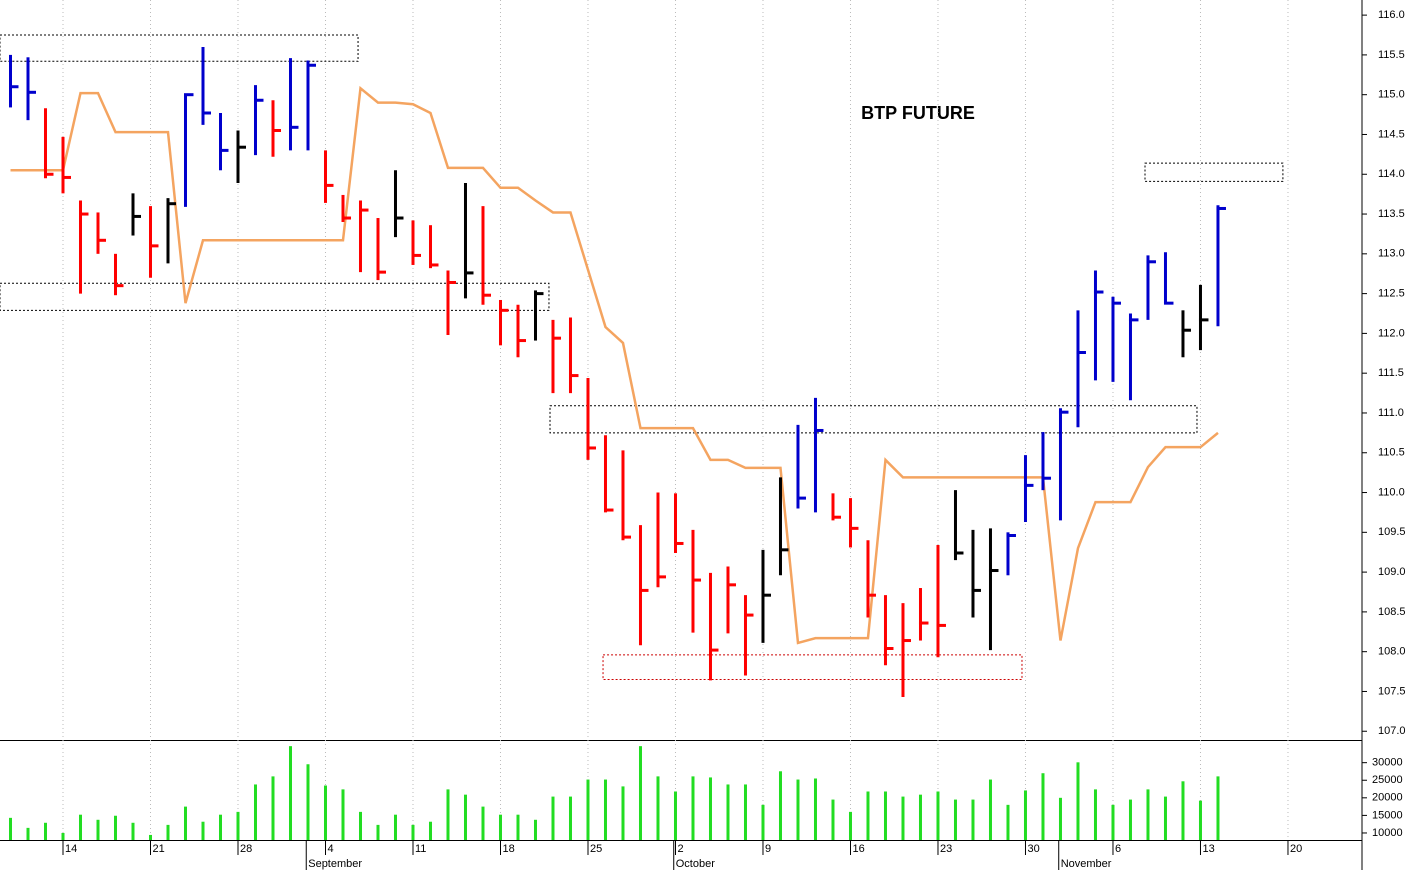 The width and height of the screenshot is (1411, 870). Describe the element at coordinates (918, 113) in the screenshot. I see `chart-title: BTP FUTURE` at that location.